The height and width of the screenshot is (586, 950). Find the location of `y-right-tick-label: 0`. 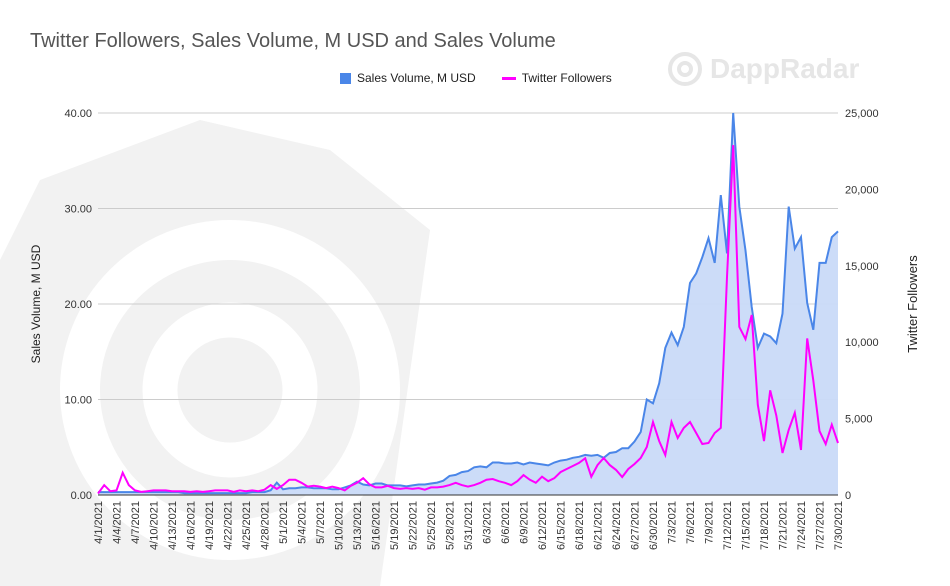

y-right-tick-label: 0 is located at coordinates (848, 496).